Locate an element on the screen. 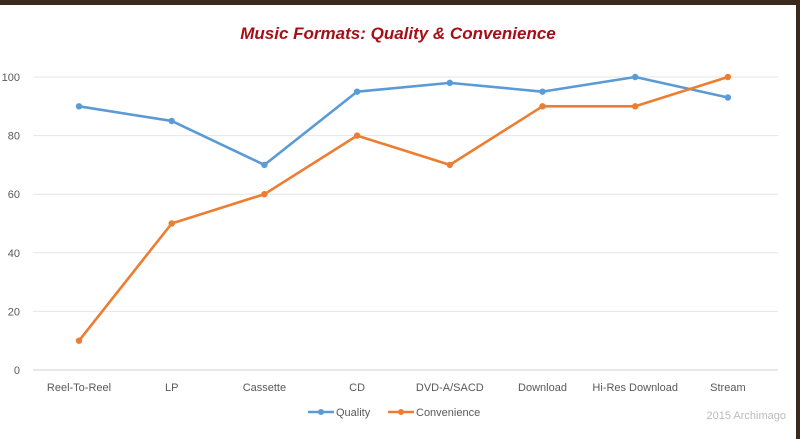  x-tick-label: CD is located at coordinates (357, 388).